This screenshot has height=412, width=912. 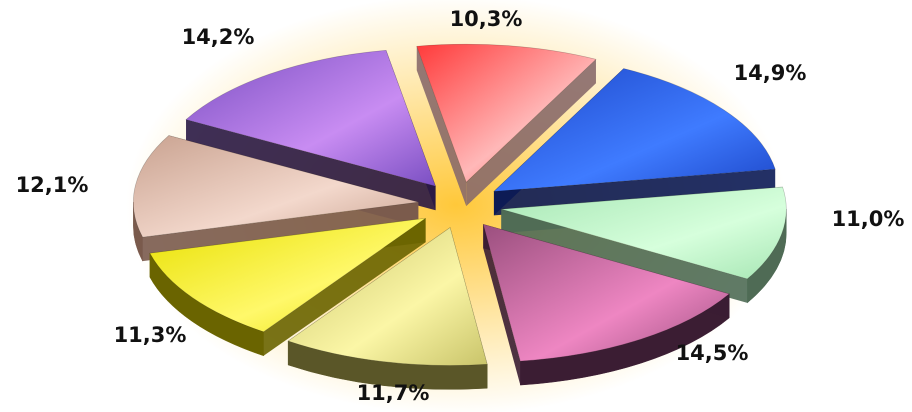 I want to click on slice-data-label: 11,7%, so click(x=393, y=393).